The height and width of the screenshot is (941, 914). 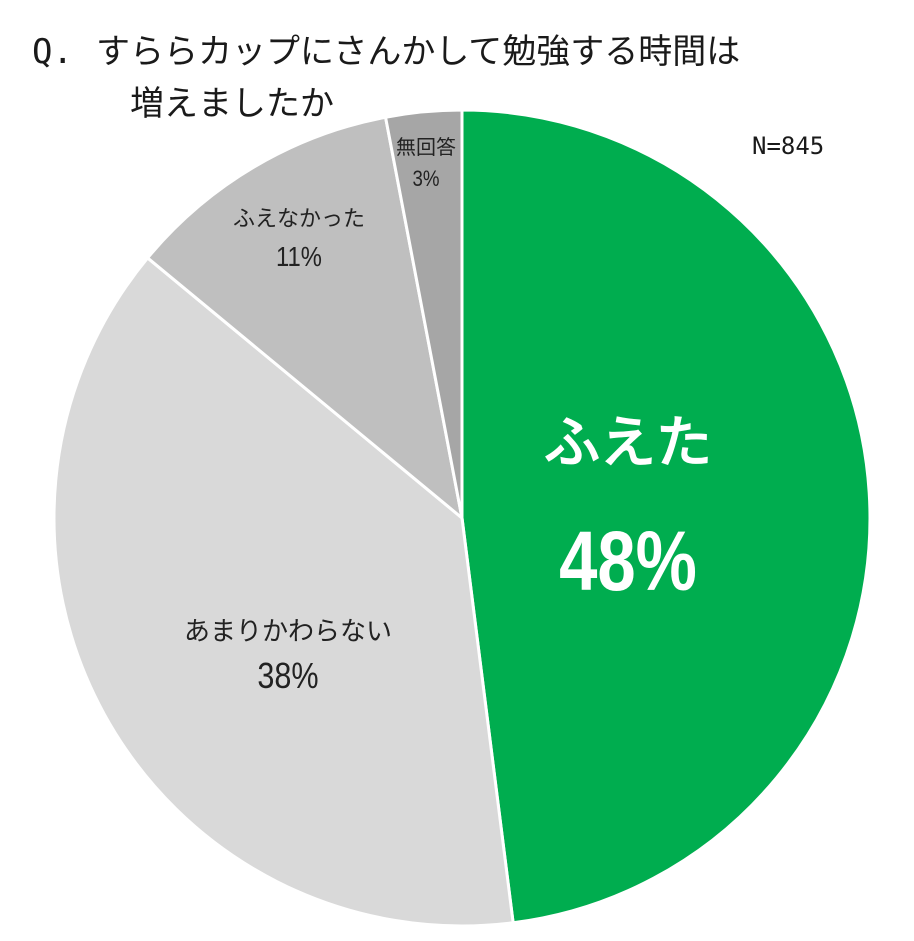 What do you see at coordinates (52, 52) in the screenshot?
I see `chart-title-prefix: Q.` at bounding box center [52, 52].